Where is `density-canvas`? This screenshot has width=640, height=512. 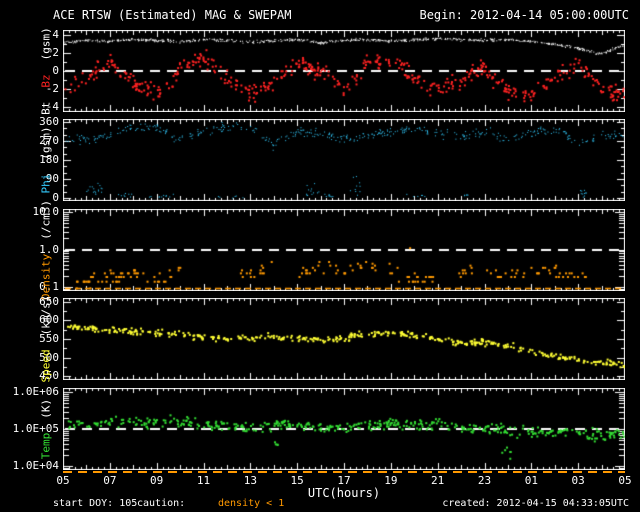
density-canvas is located at coordinates (344, 250).